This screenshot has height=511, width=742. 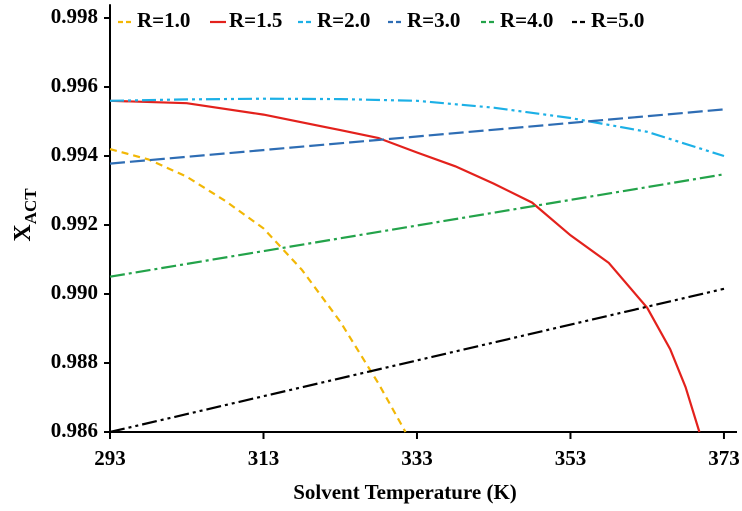 I want to click on y-axis-label: XACT, so click(x=25, y=215).